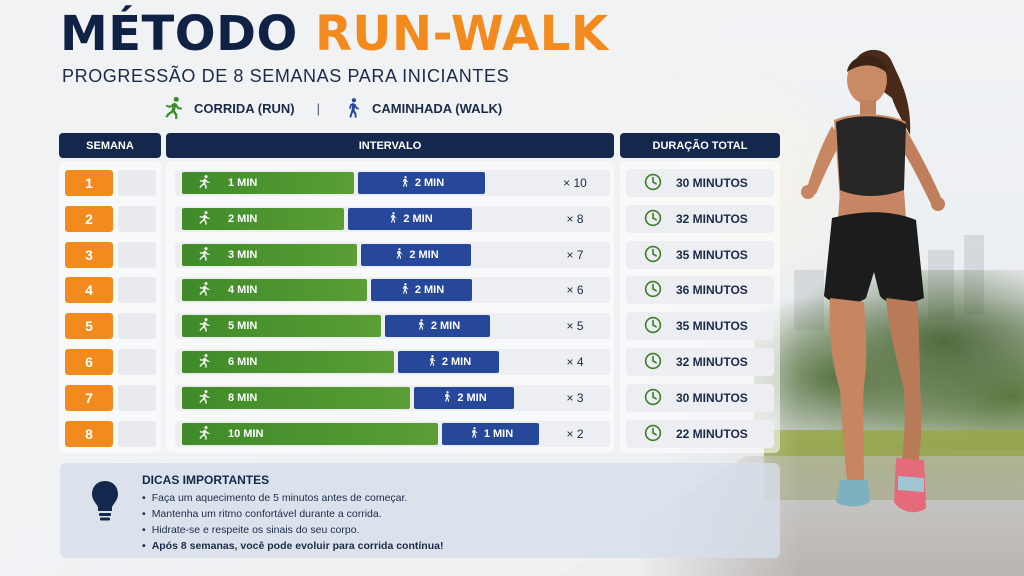  I want to click on total-duration-cell: 36 MINUTOS, so click(700, 290).